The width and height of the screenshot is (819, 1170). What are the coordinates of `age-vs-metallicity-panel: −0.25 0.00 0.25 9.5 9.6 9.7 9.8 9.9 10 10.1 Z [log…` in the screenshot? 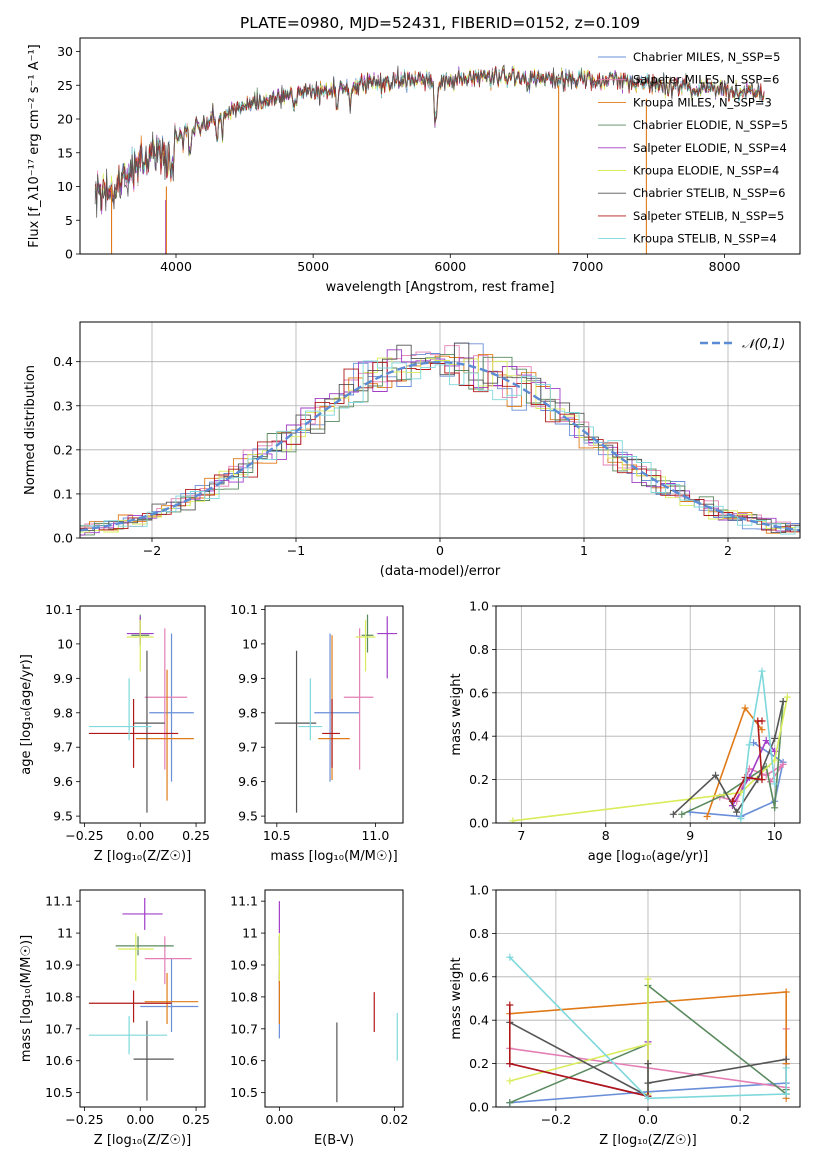 It's located at (114, 733).